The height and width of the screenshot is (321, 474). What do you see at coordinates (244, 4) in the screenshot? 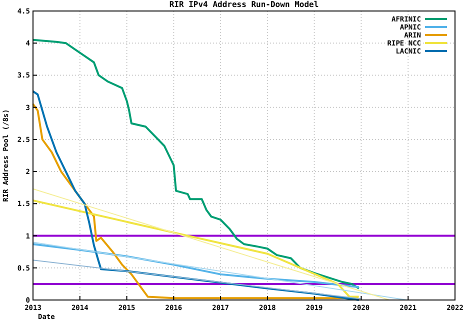
I see `chart-title: RIR IPv4 Address Run-Down Model` at bounding box center [244, 4].